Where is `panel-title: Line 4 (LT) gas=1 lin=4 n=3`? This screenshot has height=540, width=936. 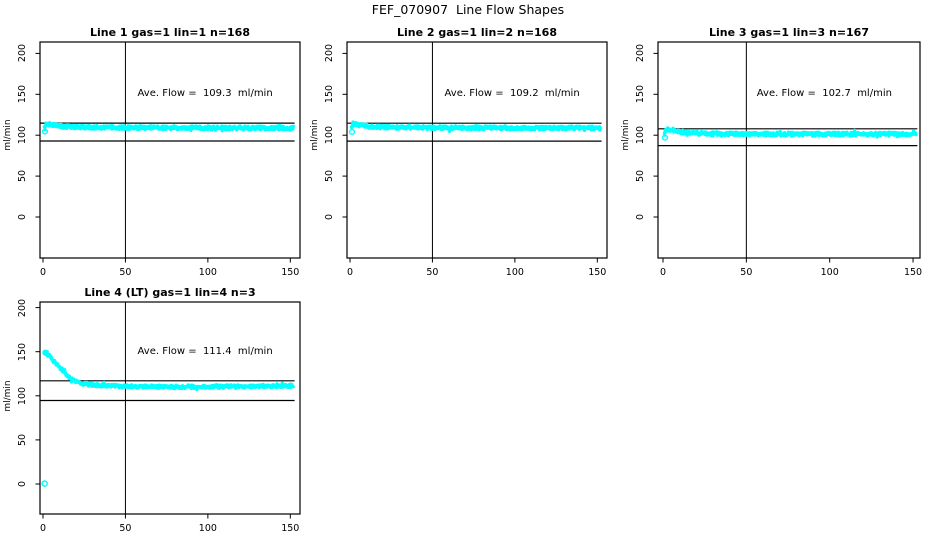 panel-title: Line 4 (LT) gas=1 lin=4 n=3 is located at coordinates (170, 292).